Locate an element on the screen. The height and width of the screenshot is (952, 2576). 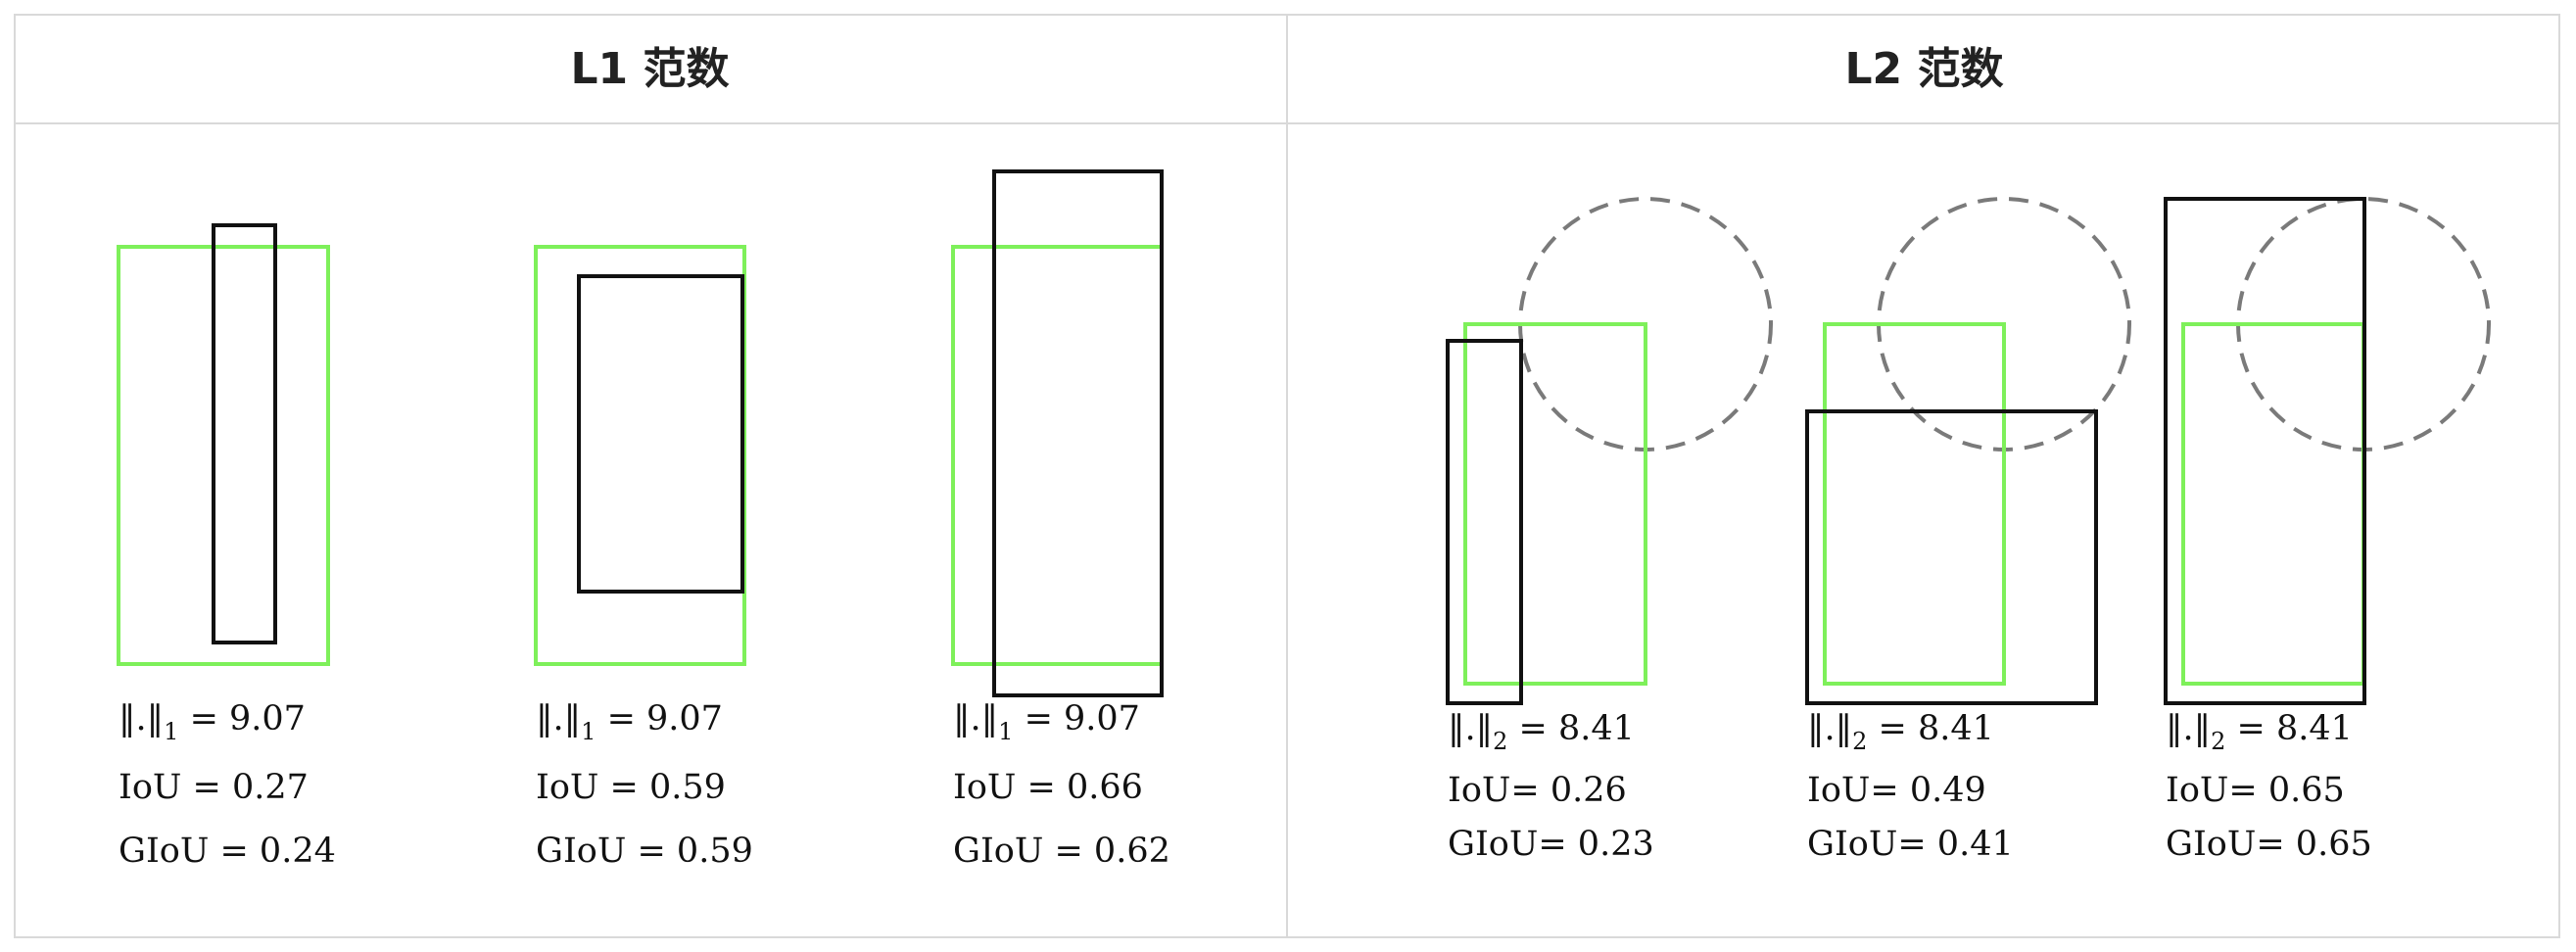
l2-case-2-diagram is located at coordinates (1968, 451).